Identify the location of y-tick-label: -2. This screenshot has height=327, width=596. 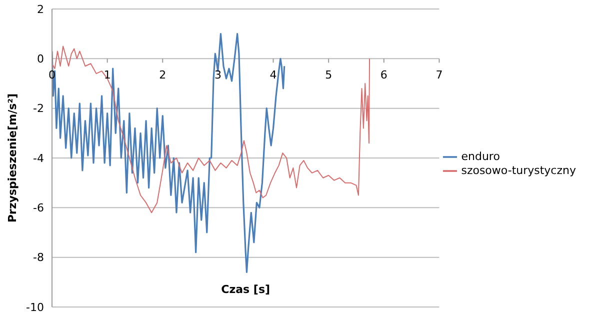
(38, 109).